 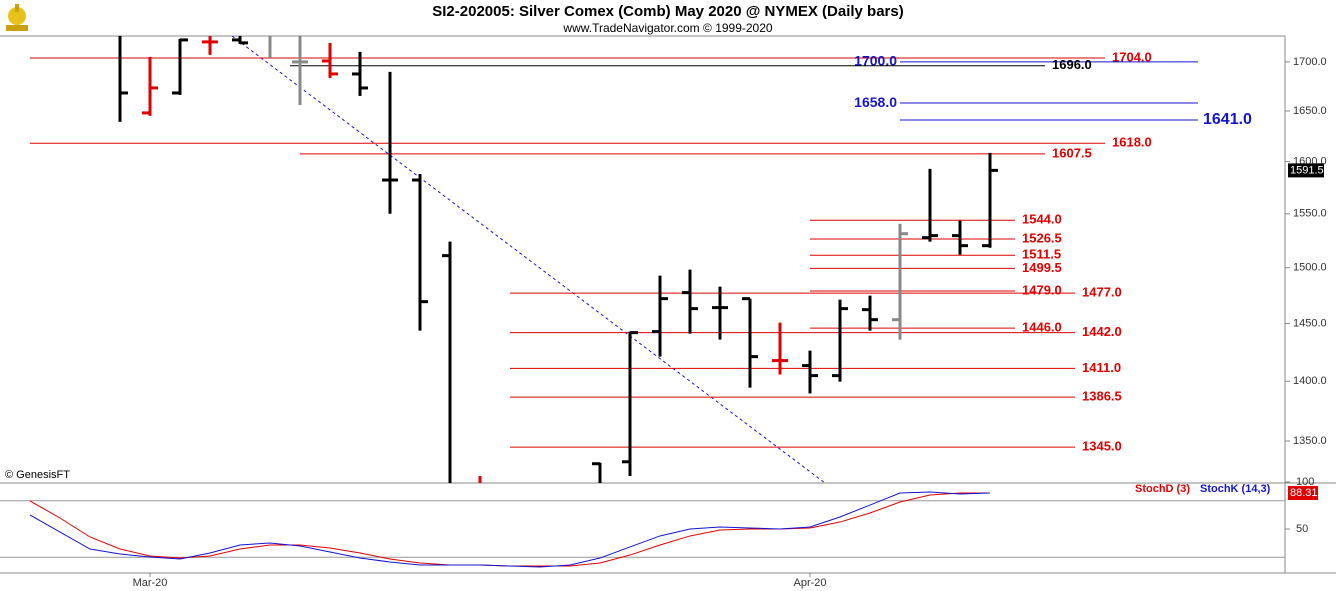 What do you see at coordinates (1310, 214) in the screenshot?
I see `y-tick-label: 1550.0` at bounding box center [1310, 214].